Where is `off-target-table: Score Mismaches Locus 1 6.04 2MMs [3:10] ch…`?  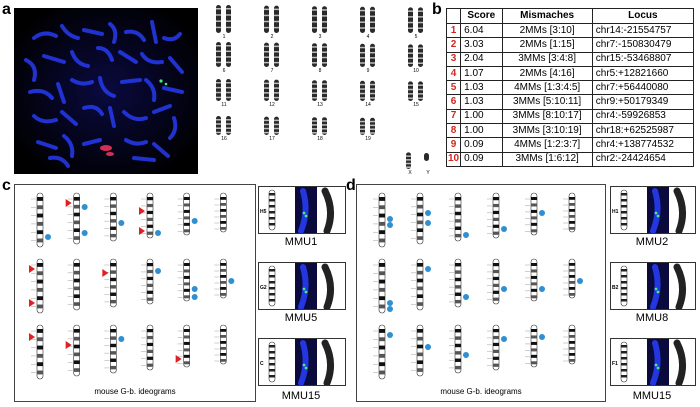
off-target-table: Score Mismaches Locus 1 6.04 2MMs [3:10] ch… is located at coordinates (570, 87).